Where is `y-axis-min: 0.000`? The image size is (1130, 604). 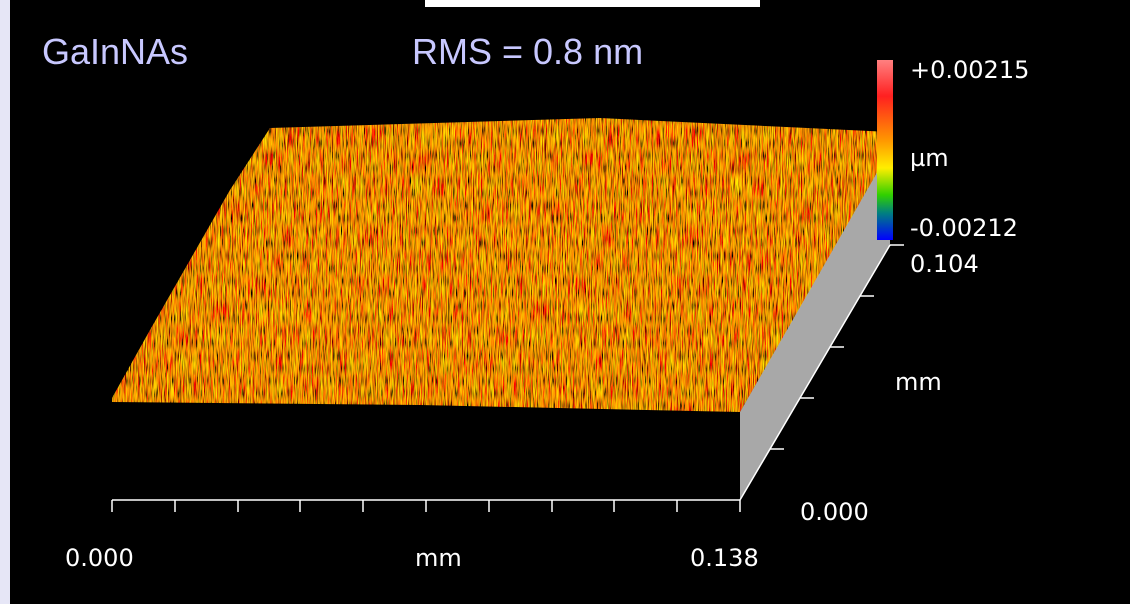
y-axis-min: 0.000 is located at coordinates (834, 512).